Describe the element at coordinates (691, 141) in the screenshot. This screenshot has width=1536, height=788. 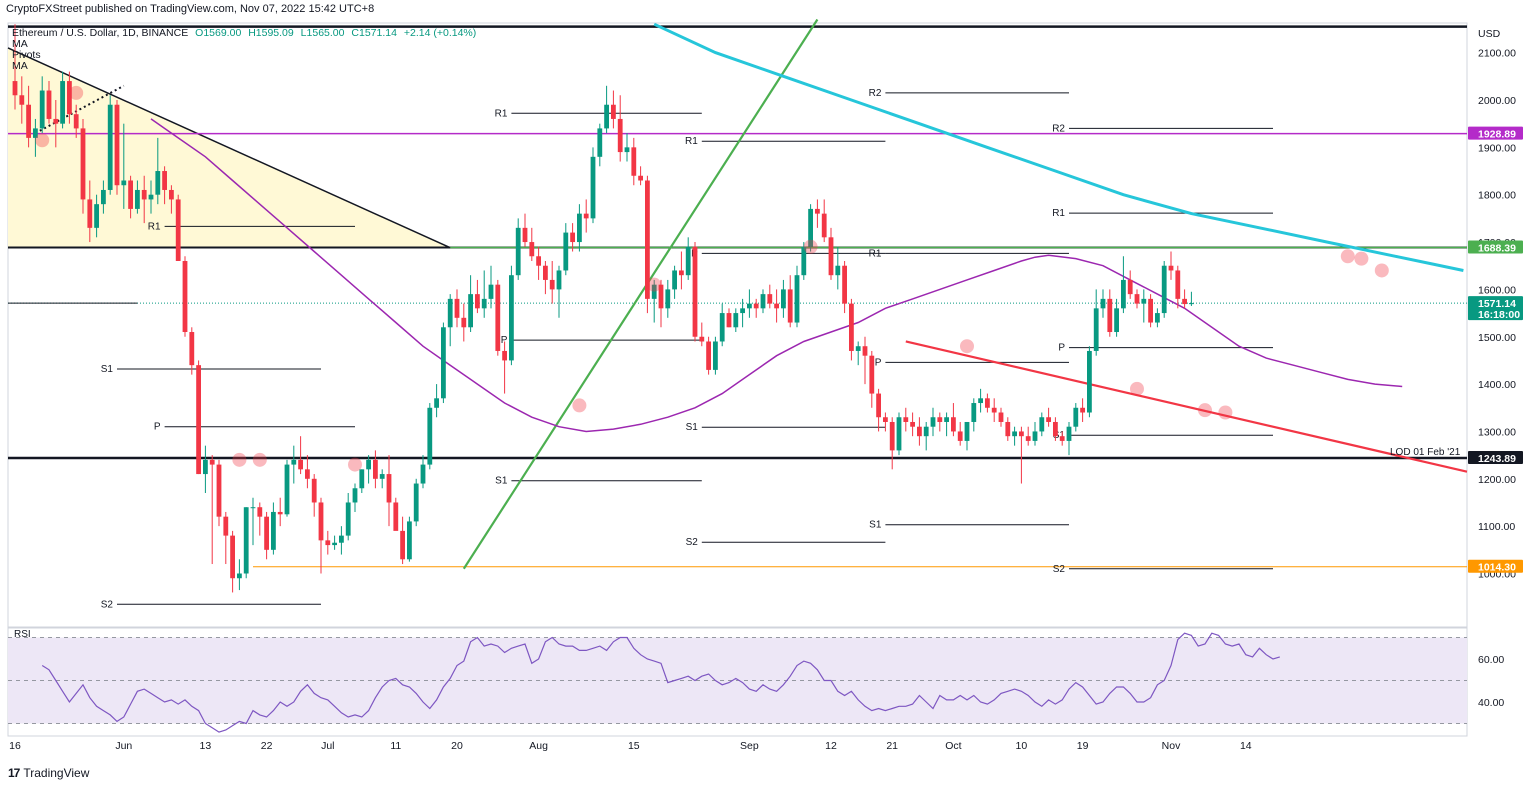
I see `pivot-label: R1` at that location.